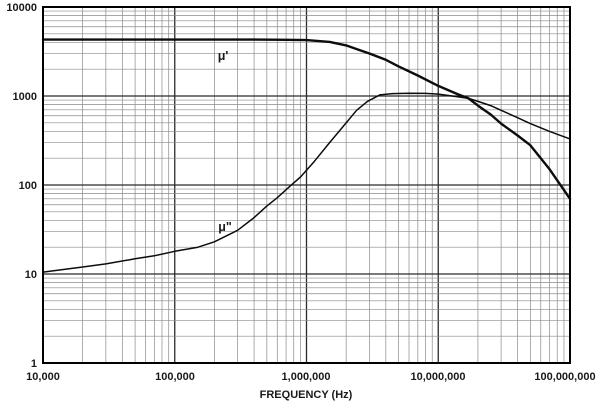 This screenshot has width=600, height=410. Describe the element at coordinates (225, 227) in the screenshot. I see `mu-double-prime-label: μ"` at that location.